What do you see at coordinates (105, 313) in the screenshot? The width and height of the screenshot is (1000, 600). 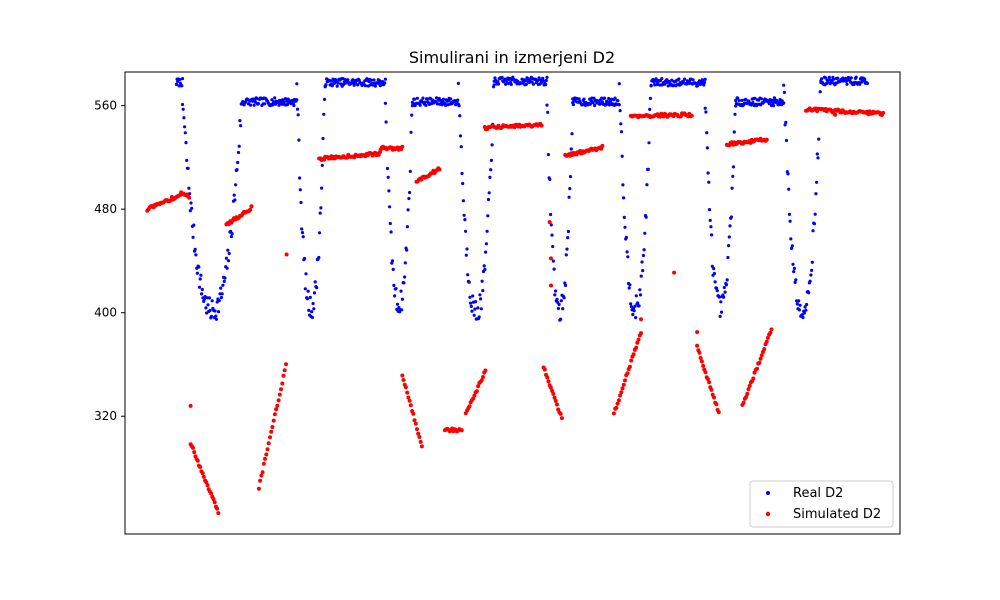 I see `y-tick-label: 400` at bounding box center [105, 313].